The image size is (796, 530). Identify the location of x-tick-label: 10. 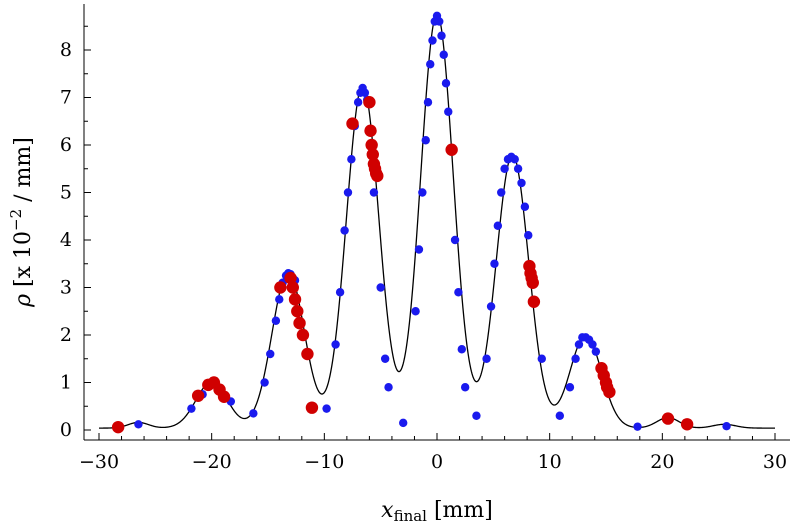
(550, 462).